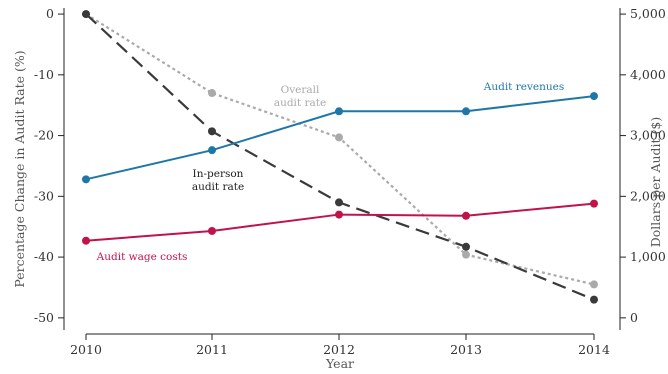 The width and height of the screenshot is (668, 374). What do you see at coordinates (44, 256) in the screenshot?
I see `left-y-tick-label: -40` at bounding box center [44, 256].